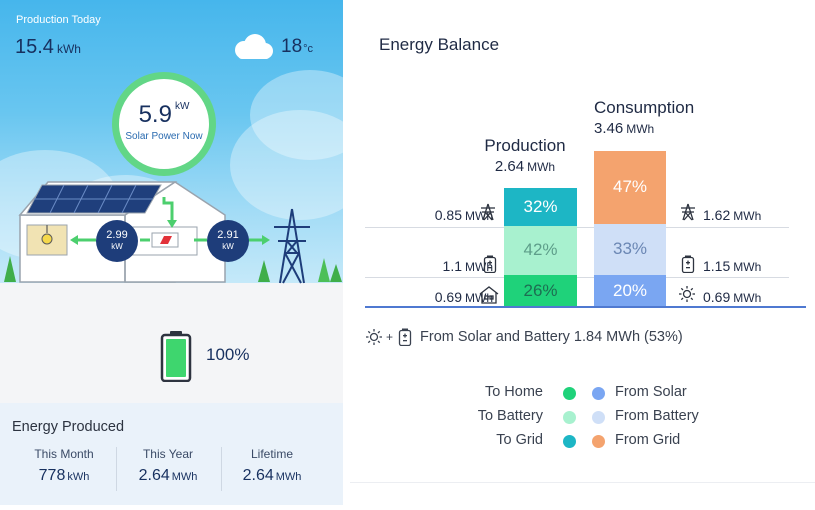  What do you see at coordinates (732, 215) in the screenshot?
I see `consumption-from-grid-value: 1.62 MWh` at bounding box center [732, 215].